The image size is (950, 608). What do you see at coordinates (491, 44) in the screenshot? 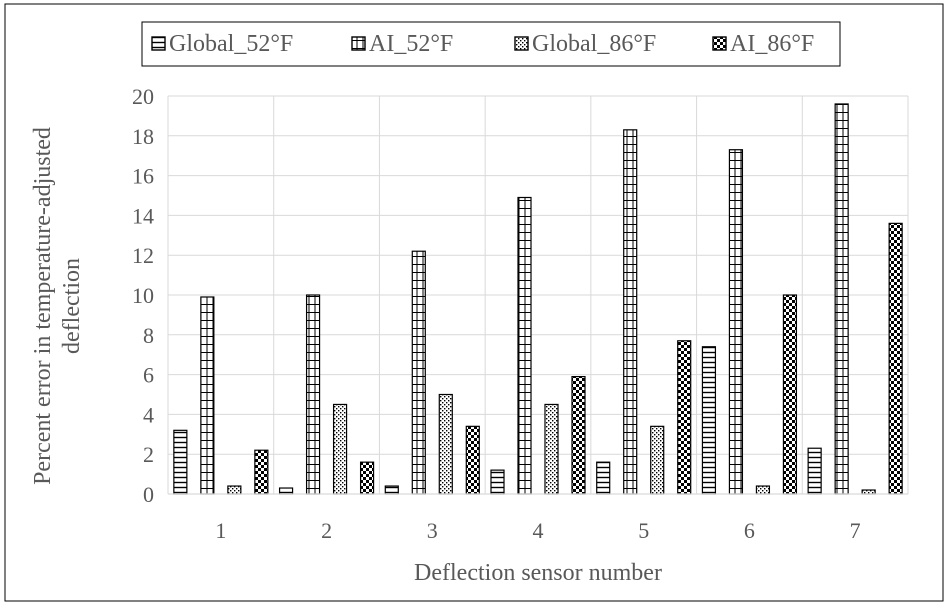
I see `legend: Global_52°F AI_52°F Global_86°F AI_86°F` at bounding box center [491, 44].